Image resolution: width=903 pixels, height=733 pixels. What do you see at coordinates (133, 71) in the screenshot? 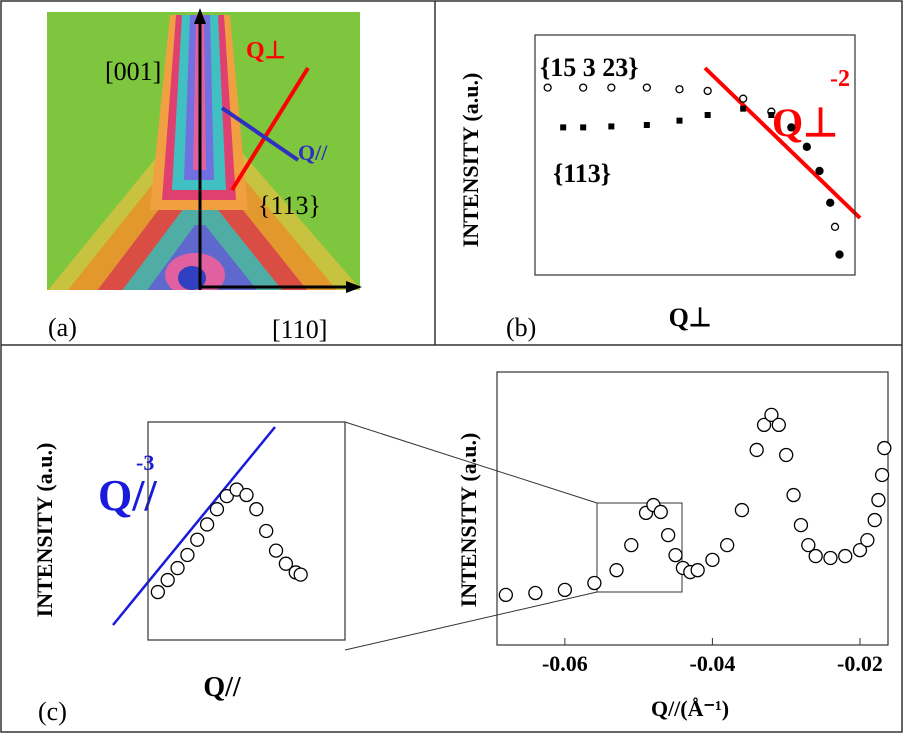
I see `axis-label: [001]` at bounding box center [133, 71].